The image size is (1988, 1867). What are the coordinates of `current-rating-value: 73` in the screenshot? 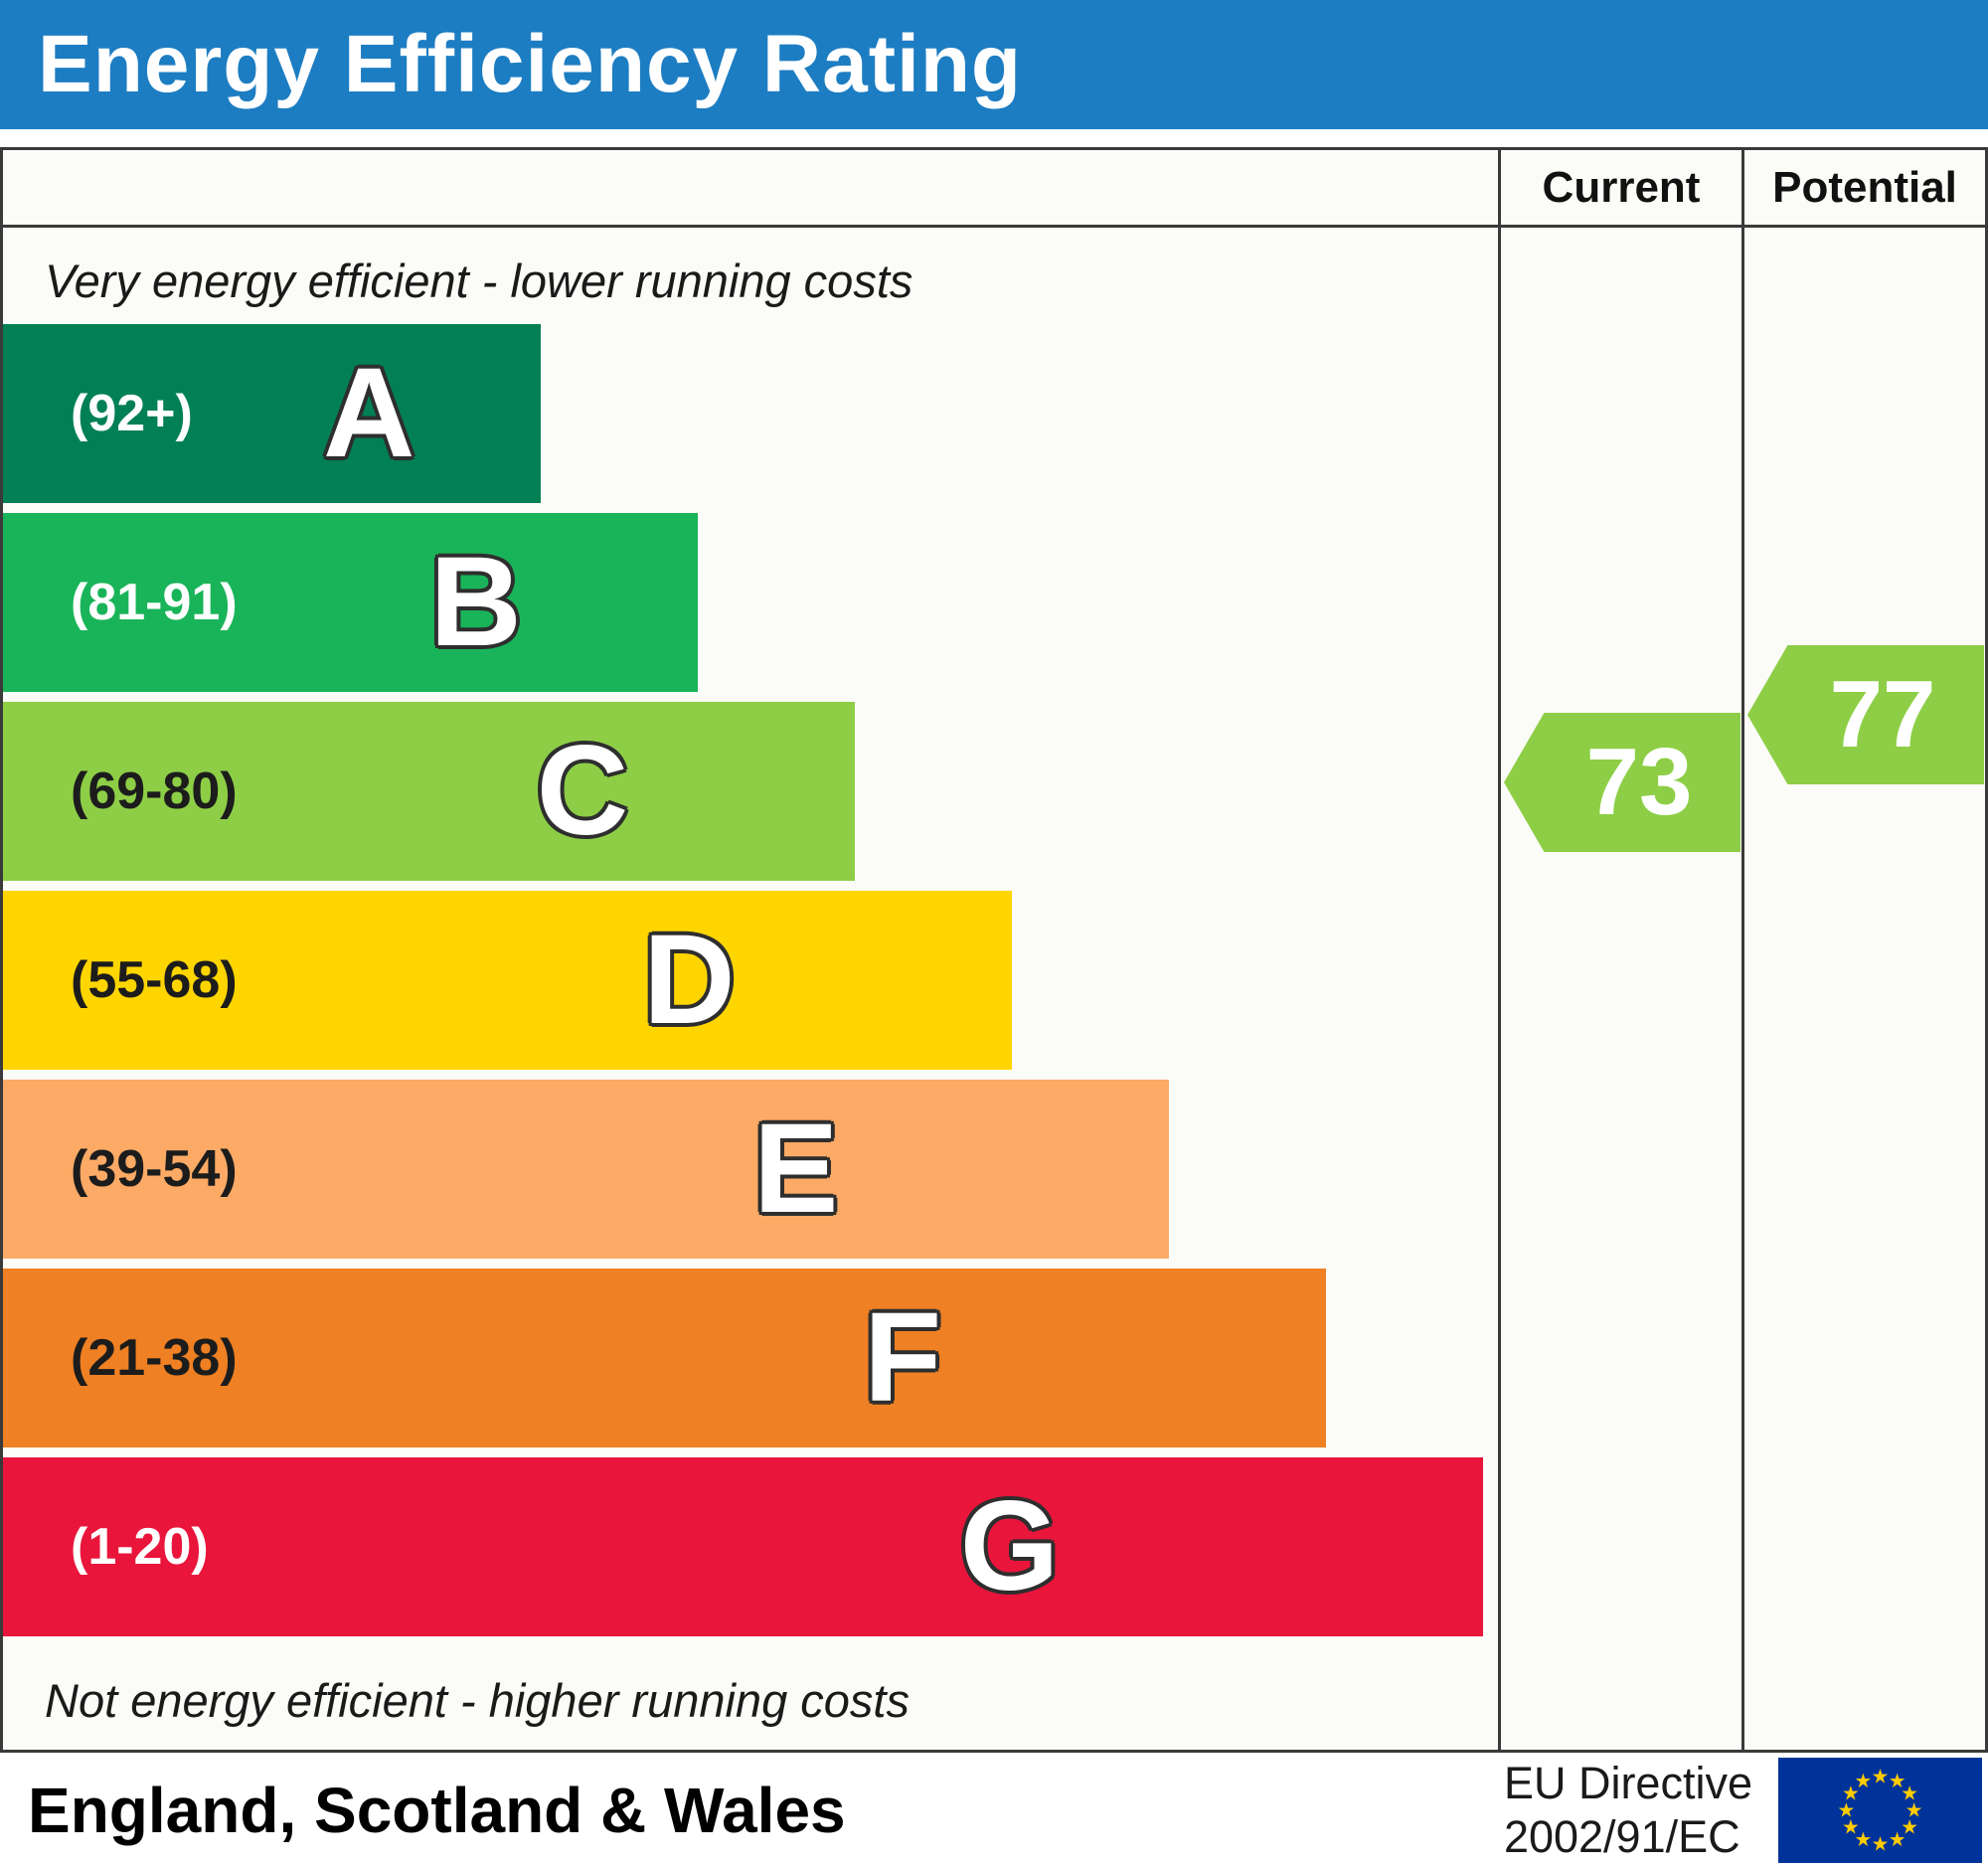 It's located at (1639, 782).